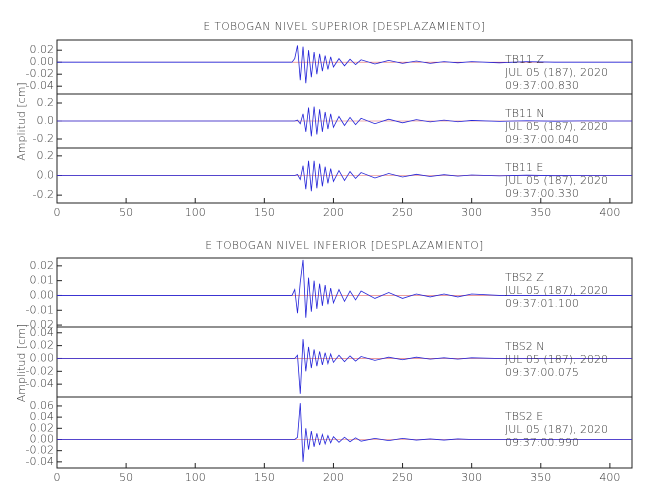 This screenshot has height=500, width=650. Describe the element at coordinates (40, 309) in the screenshot. I see `y-tick-label: -0.01` at that location.